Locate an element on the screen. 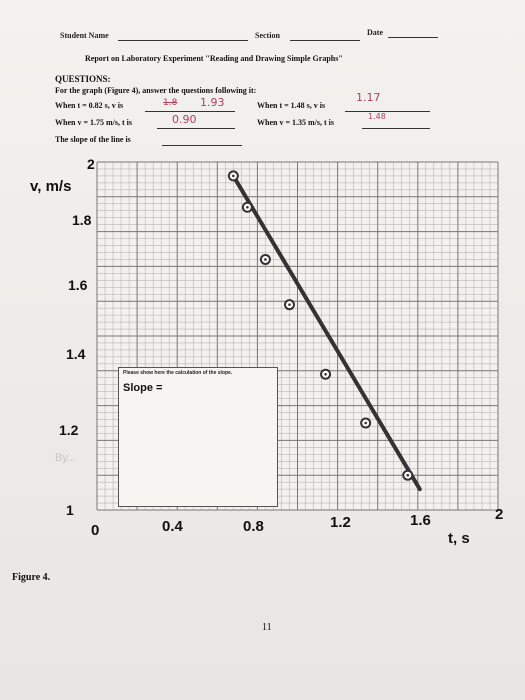  answer-4: 1.48 is located at coordinates (377, 116).